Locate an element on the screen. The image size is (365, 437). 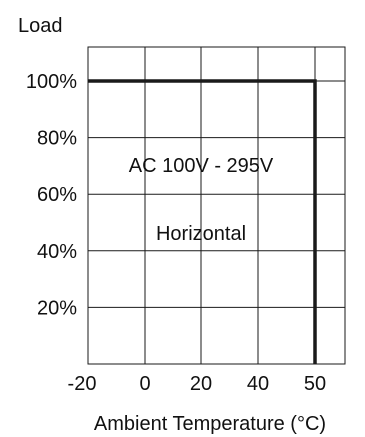
y-tick-label: 40% is located at coordinates (57, 252).